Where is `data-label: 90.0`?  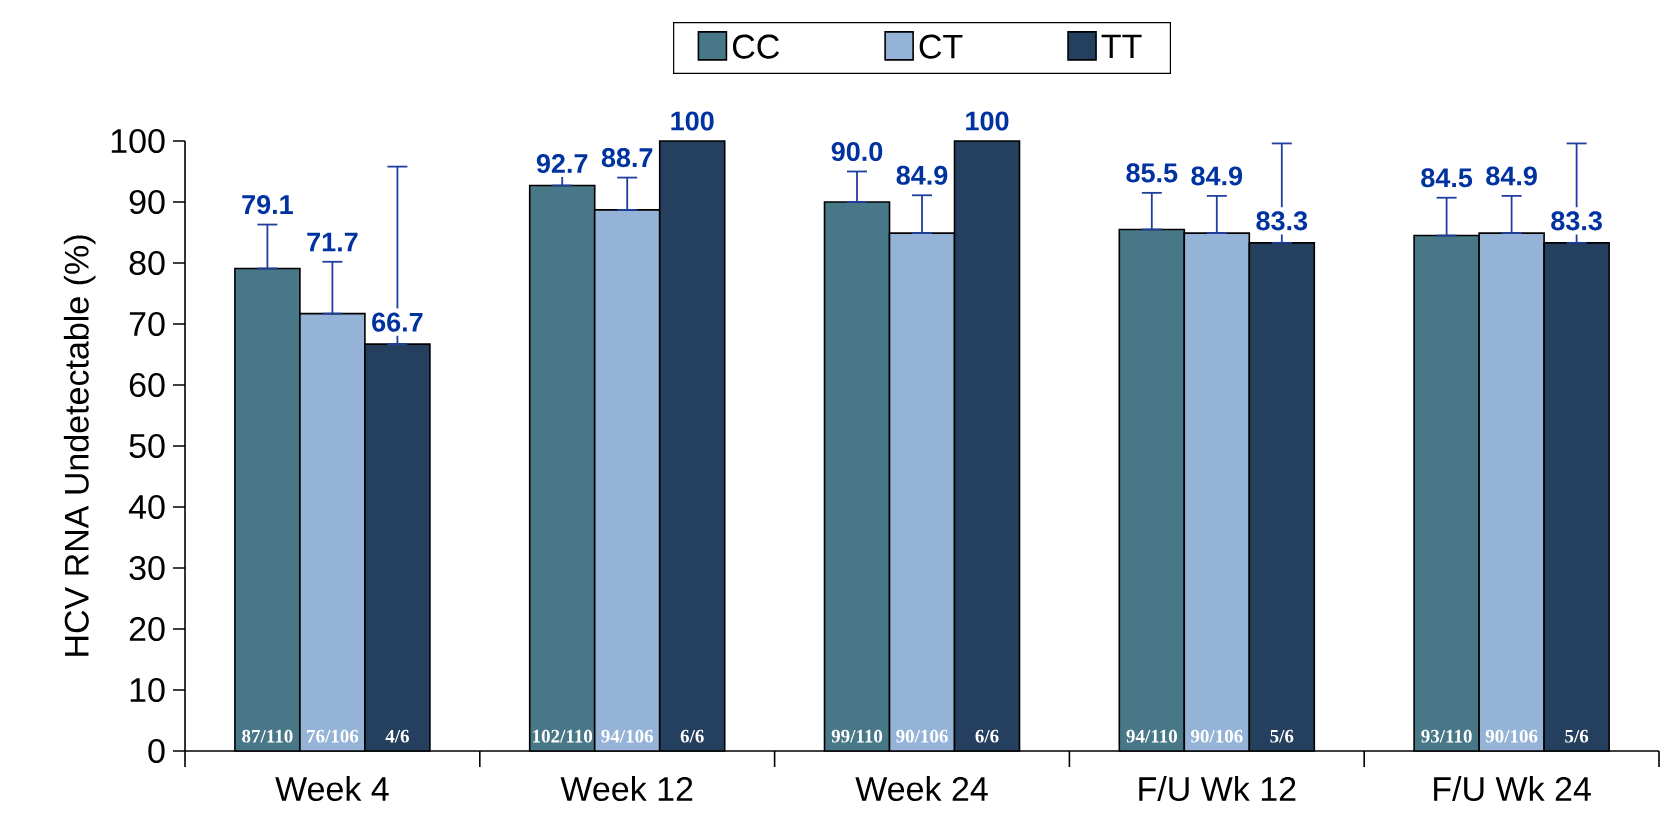
data-label: 90.0 is located at coordinates (857, 151).